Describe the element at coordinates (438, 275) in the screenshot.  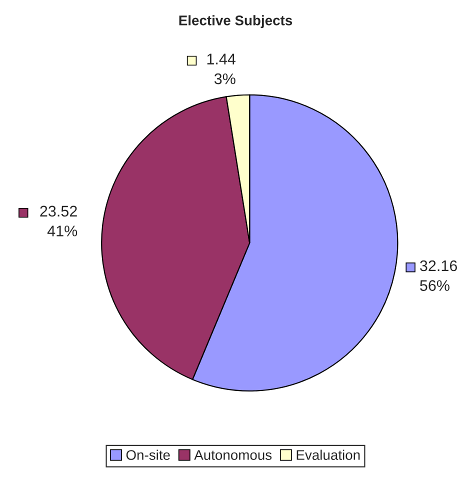
I see `data-label: 32.16 56%` at that location.